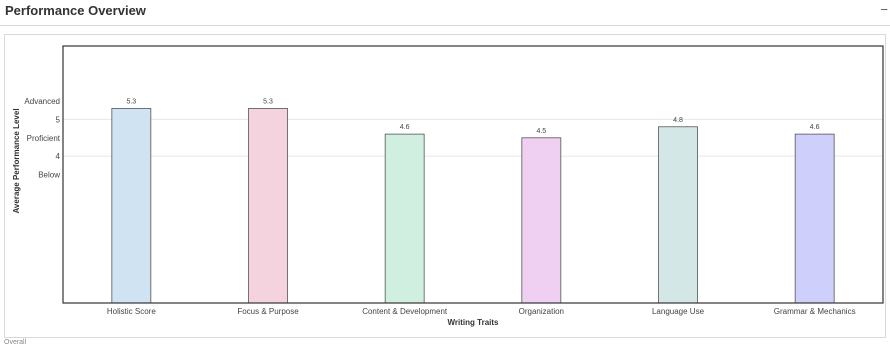  Describe the element at coordinates (678, 120) in the screenshot. I see `data-label-4: 4.8` at that location.